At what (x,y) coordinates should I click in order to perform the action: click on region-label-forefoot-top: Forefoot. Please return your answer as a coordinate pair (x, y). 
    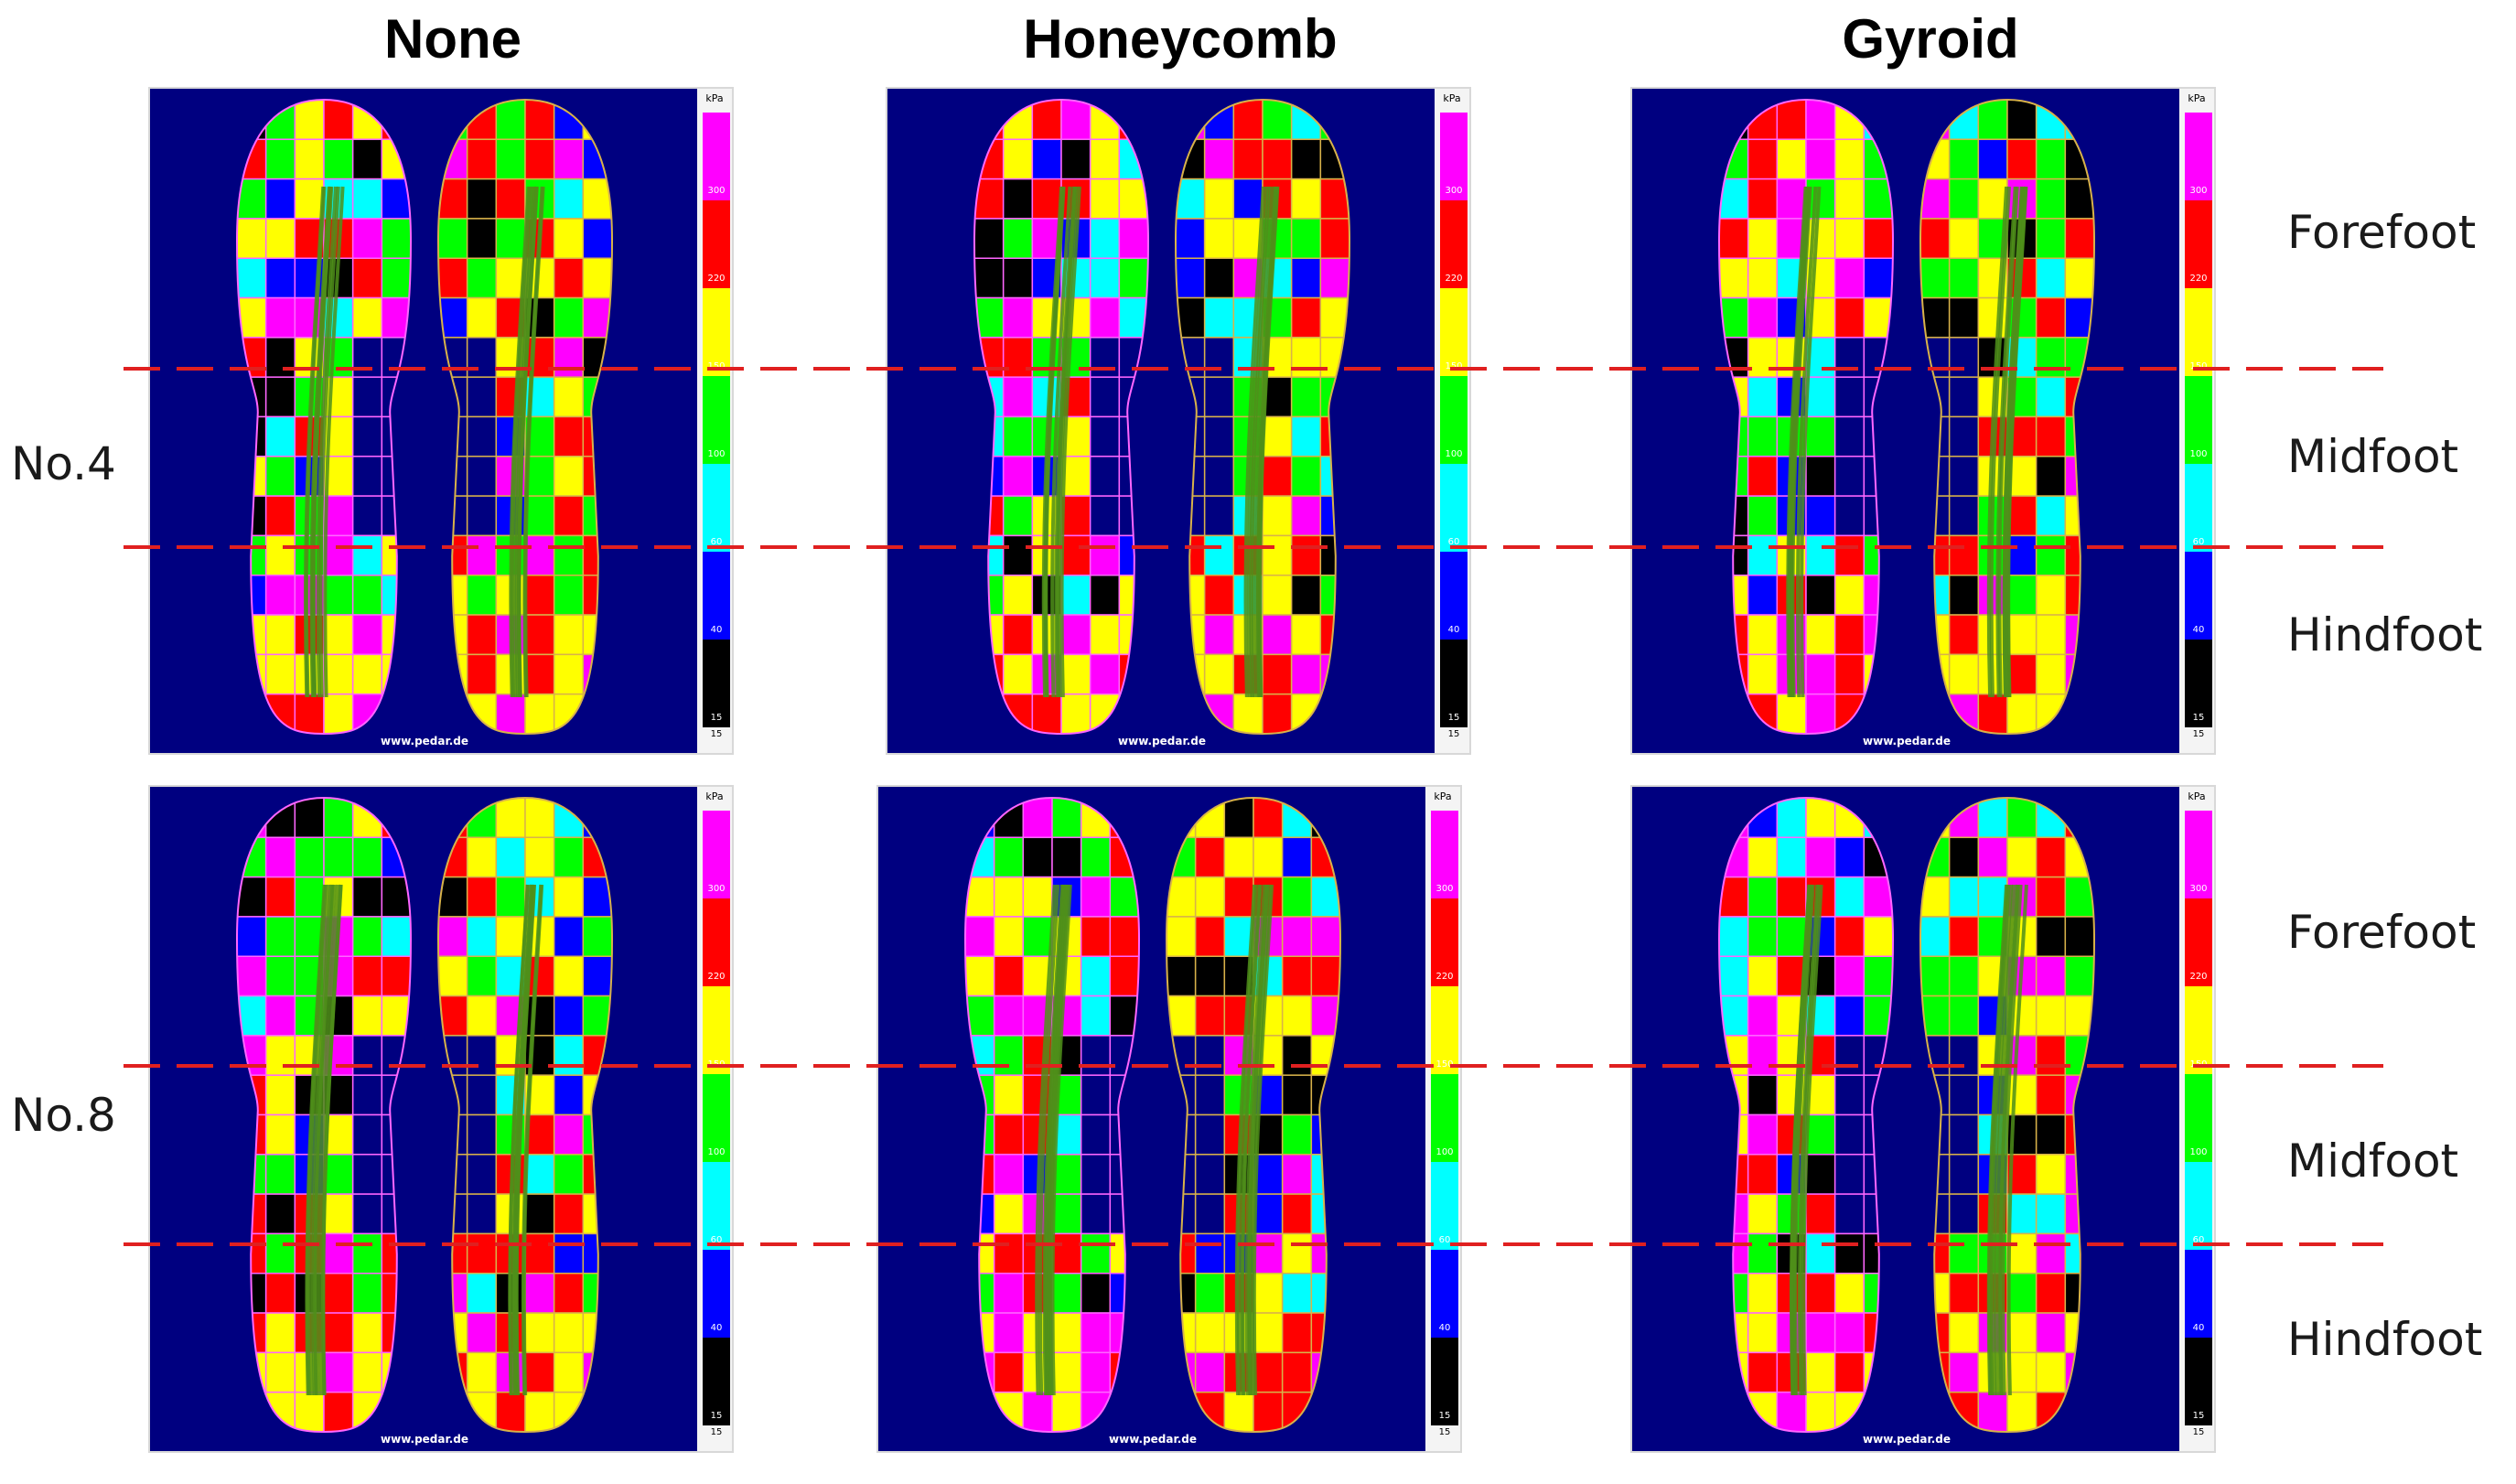
    Looking at the image, I should click on (2382, 232).